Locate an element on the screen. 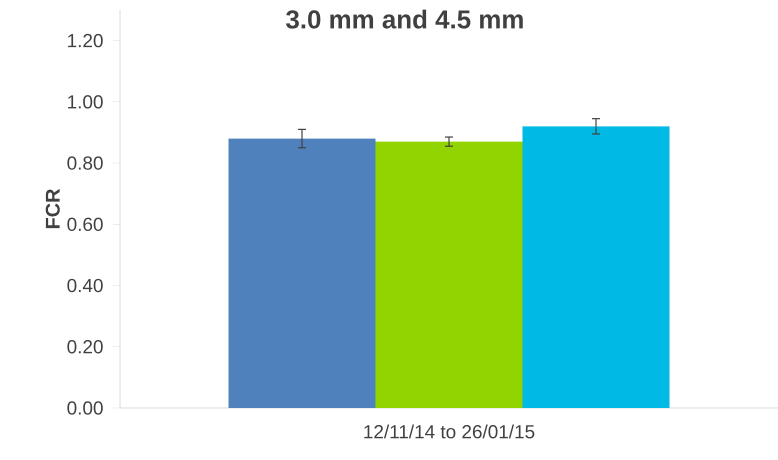 The height and width of the screenshot is (460, 778). y-tick-label: 1.20 is located at coordinates (85, 41).